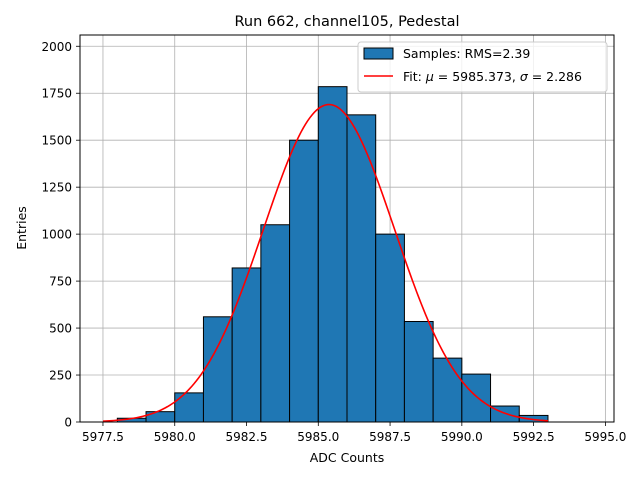  Describe the element at coordinates (56, 141) in the screenshot. I see `y-tick-label: 1500` at that location.